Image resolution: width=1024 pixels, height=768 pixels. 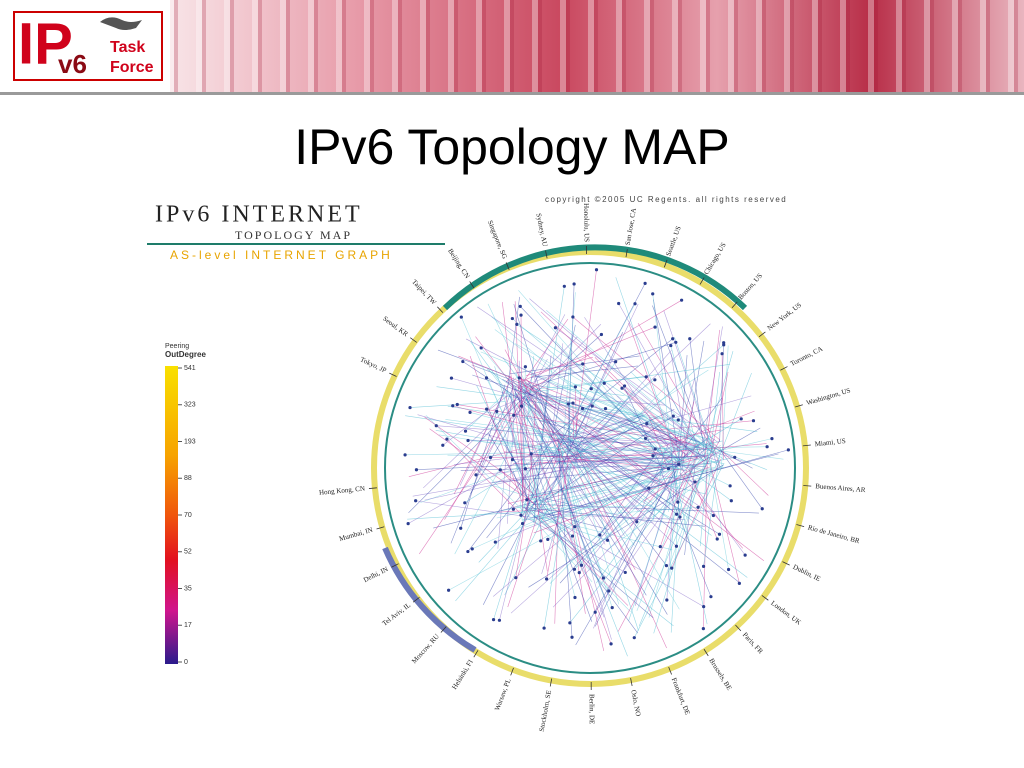 I want to click on city-label: Taipei, TW, so click(x=424, y=292).